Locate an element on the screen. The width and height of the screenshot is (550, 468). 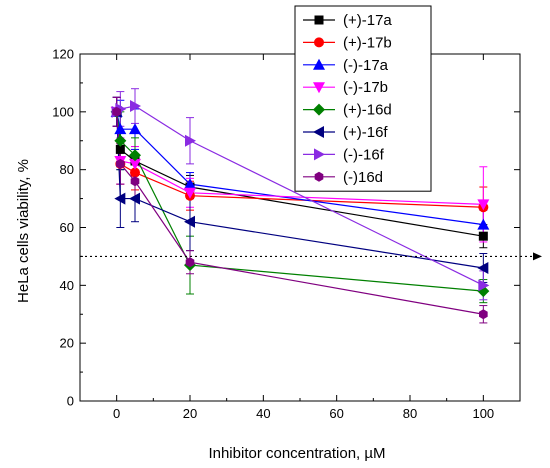
threshold-arrow is located at coordinates (537, 256).